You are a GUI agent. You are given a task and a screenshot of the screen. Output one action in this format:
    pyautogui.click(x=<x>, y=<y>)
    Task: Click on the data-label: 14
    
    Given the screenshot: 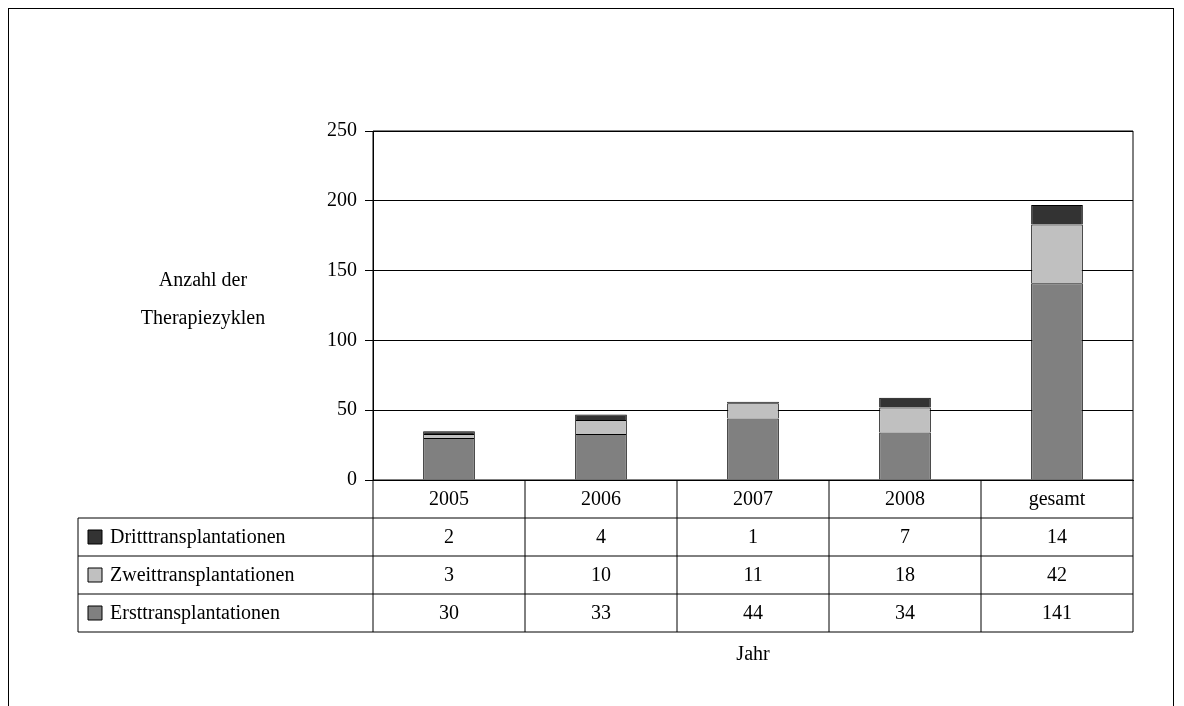 What is the action you would take?
    pyautogui.click(x=1057, y=536)
    